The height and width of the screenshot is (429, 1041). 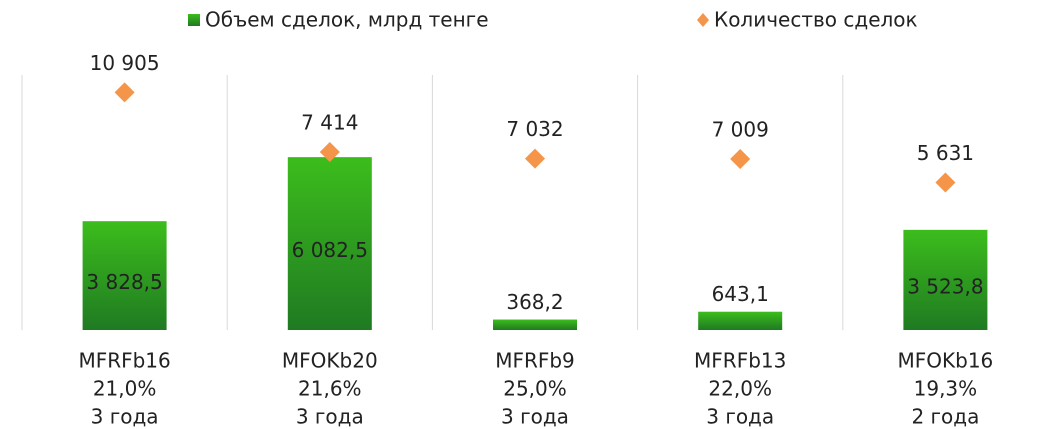 I want to click on category-label: MFRFb16, so click(x=124, y=361).